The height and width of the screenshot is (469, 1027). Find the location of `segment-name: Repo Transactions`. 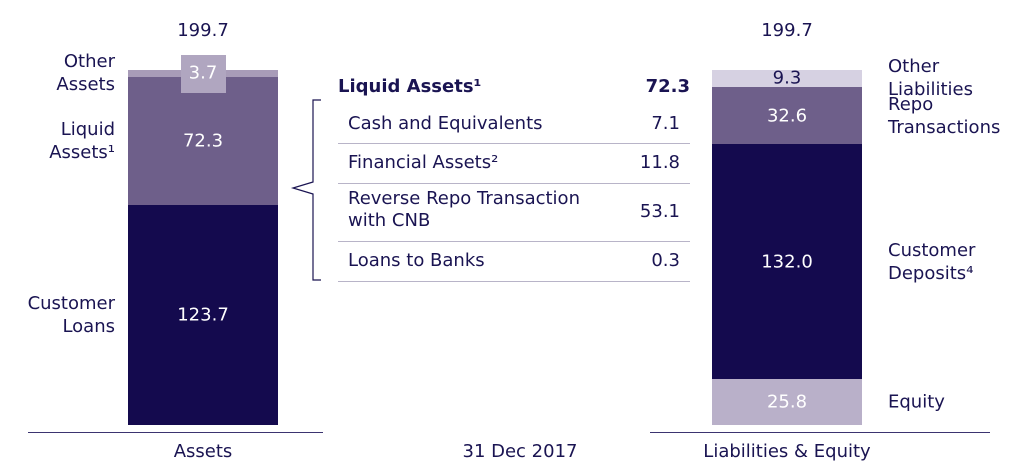

segment-name: Repo Transactions is located at coordinates (944, 115).